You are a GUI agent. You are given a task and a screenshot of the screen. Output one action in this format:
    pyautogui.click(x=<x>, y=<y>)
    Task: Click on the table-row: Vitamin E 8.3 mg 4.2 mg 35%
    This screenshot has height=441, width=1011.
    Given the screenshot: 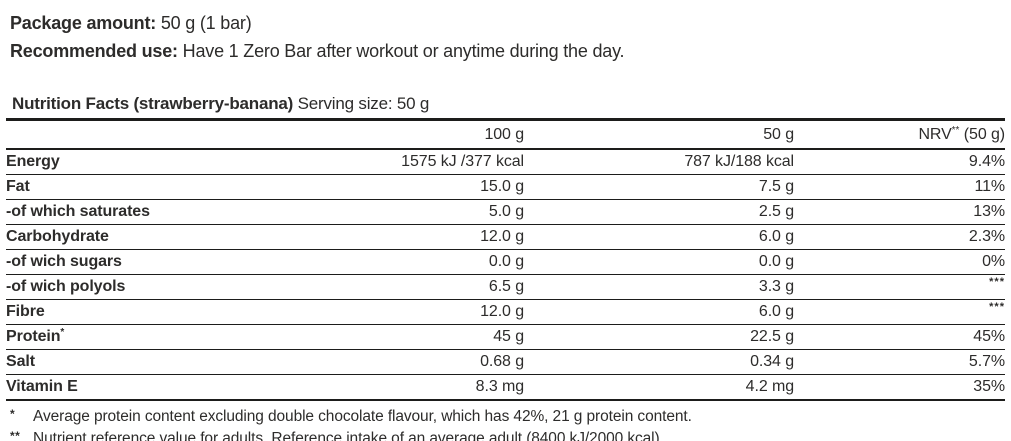 What is the action you would take?
    pyautogui.click(x=505, y=388)
    